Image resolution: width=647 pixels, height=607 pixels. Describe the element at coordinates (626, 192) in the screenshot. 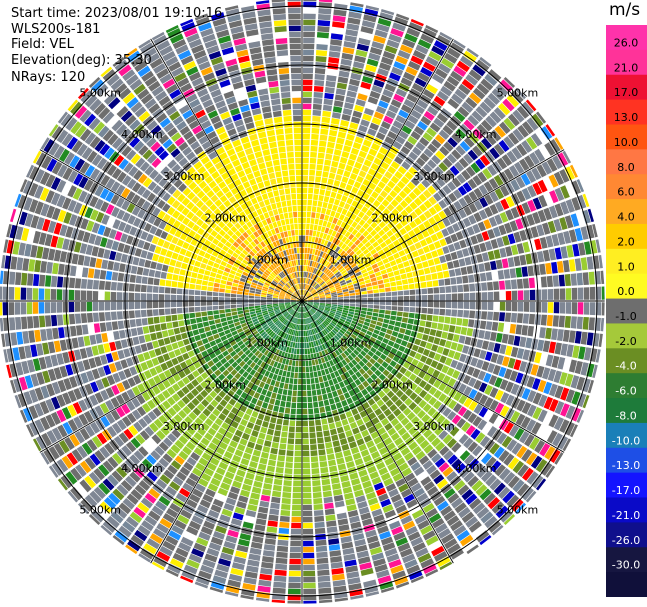

I see `colorbar-tick: 6.0` at that location.